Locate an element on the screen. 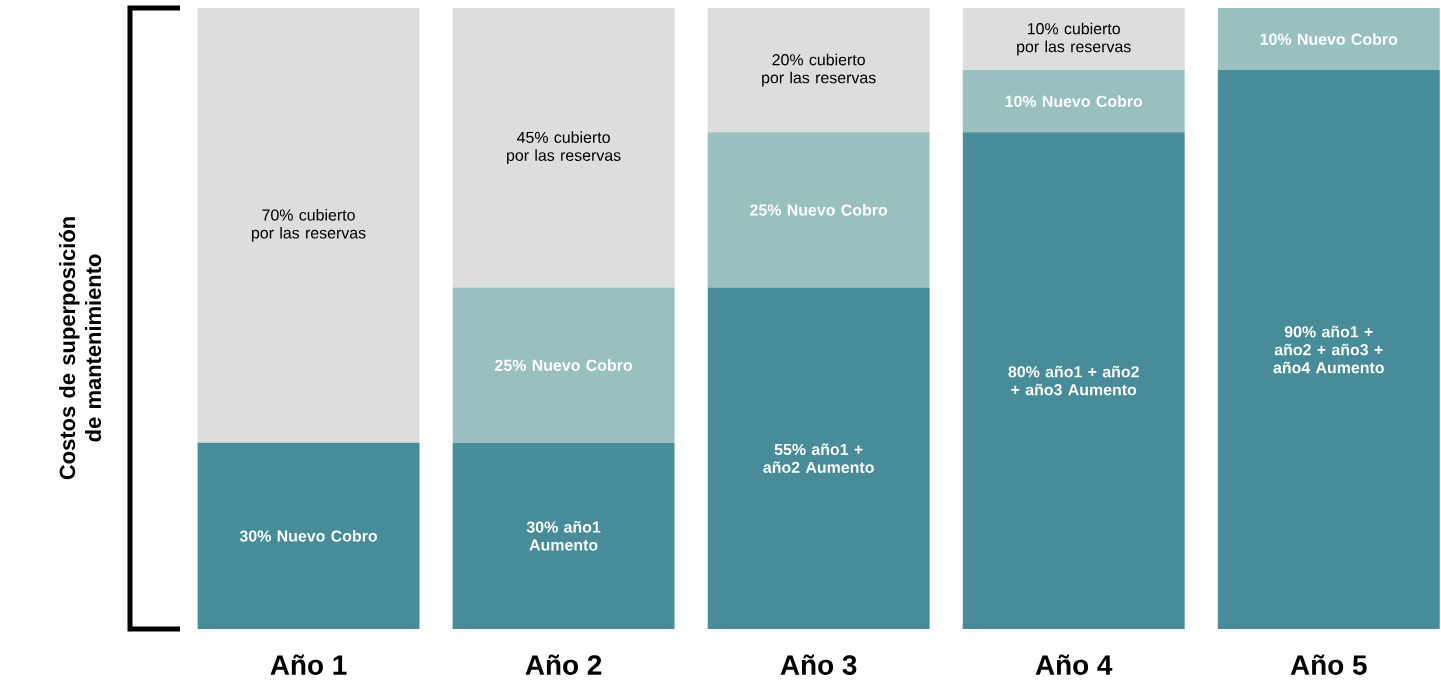  x-tick-label: Año 5 is located at coordinates (1328, 664).